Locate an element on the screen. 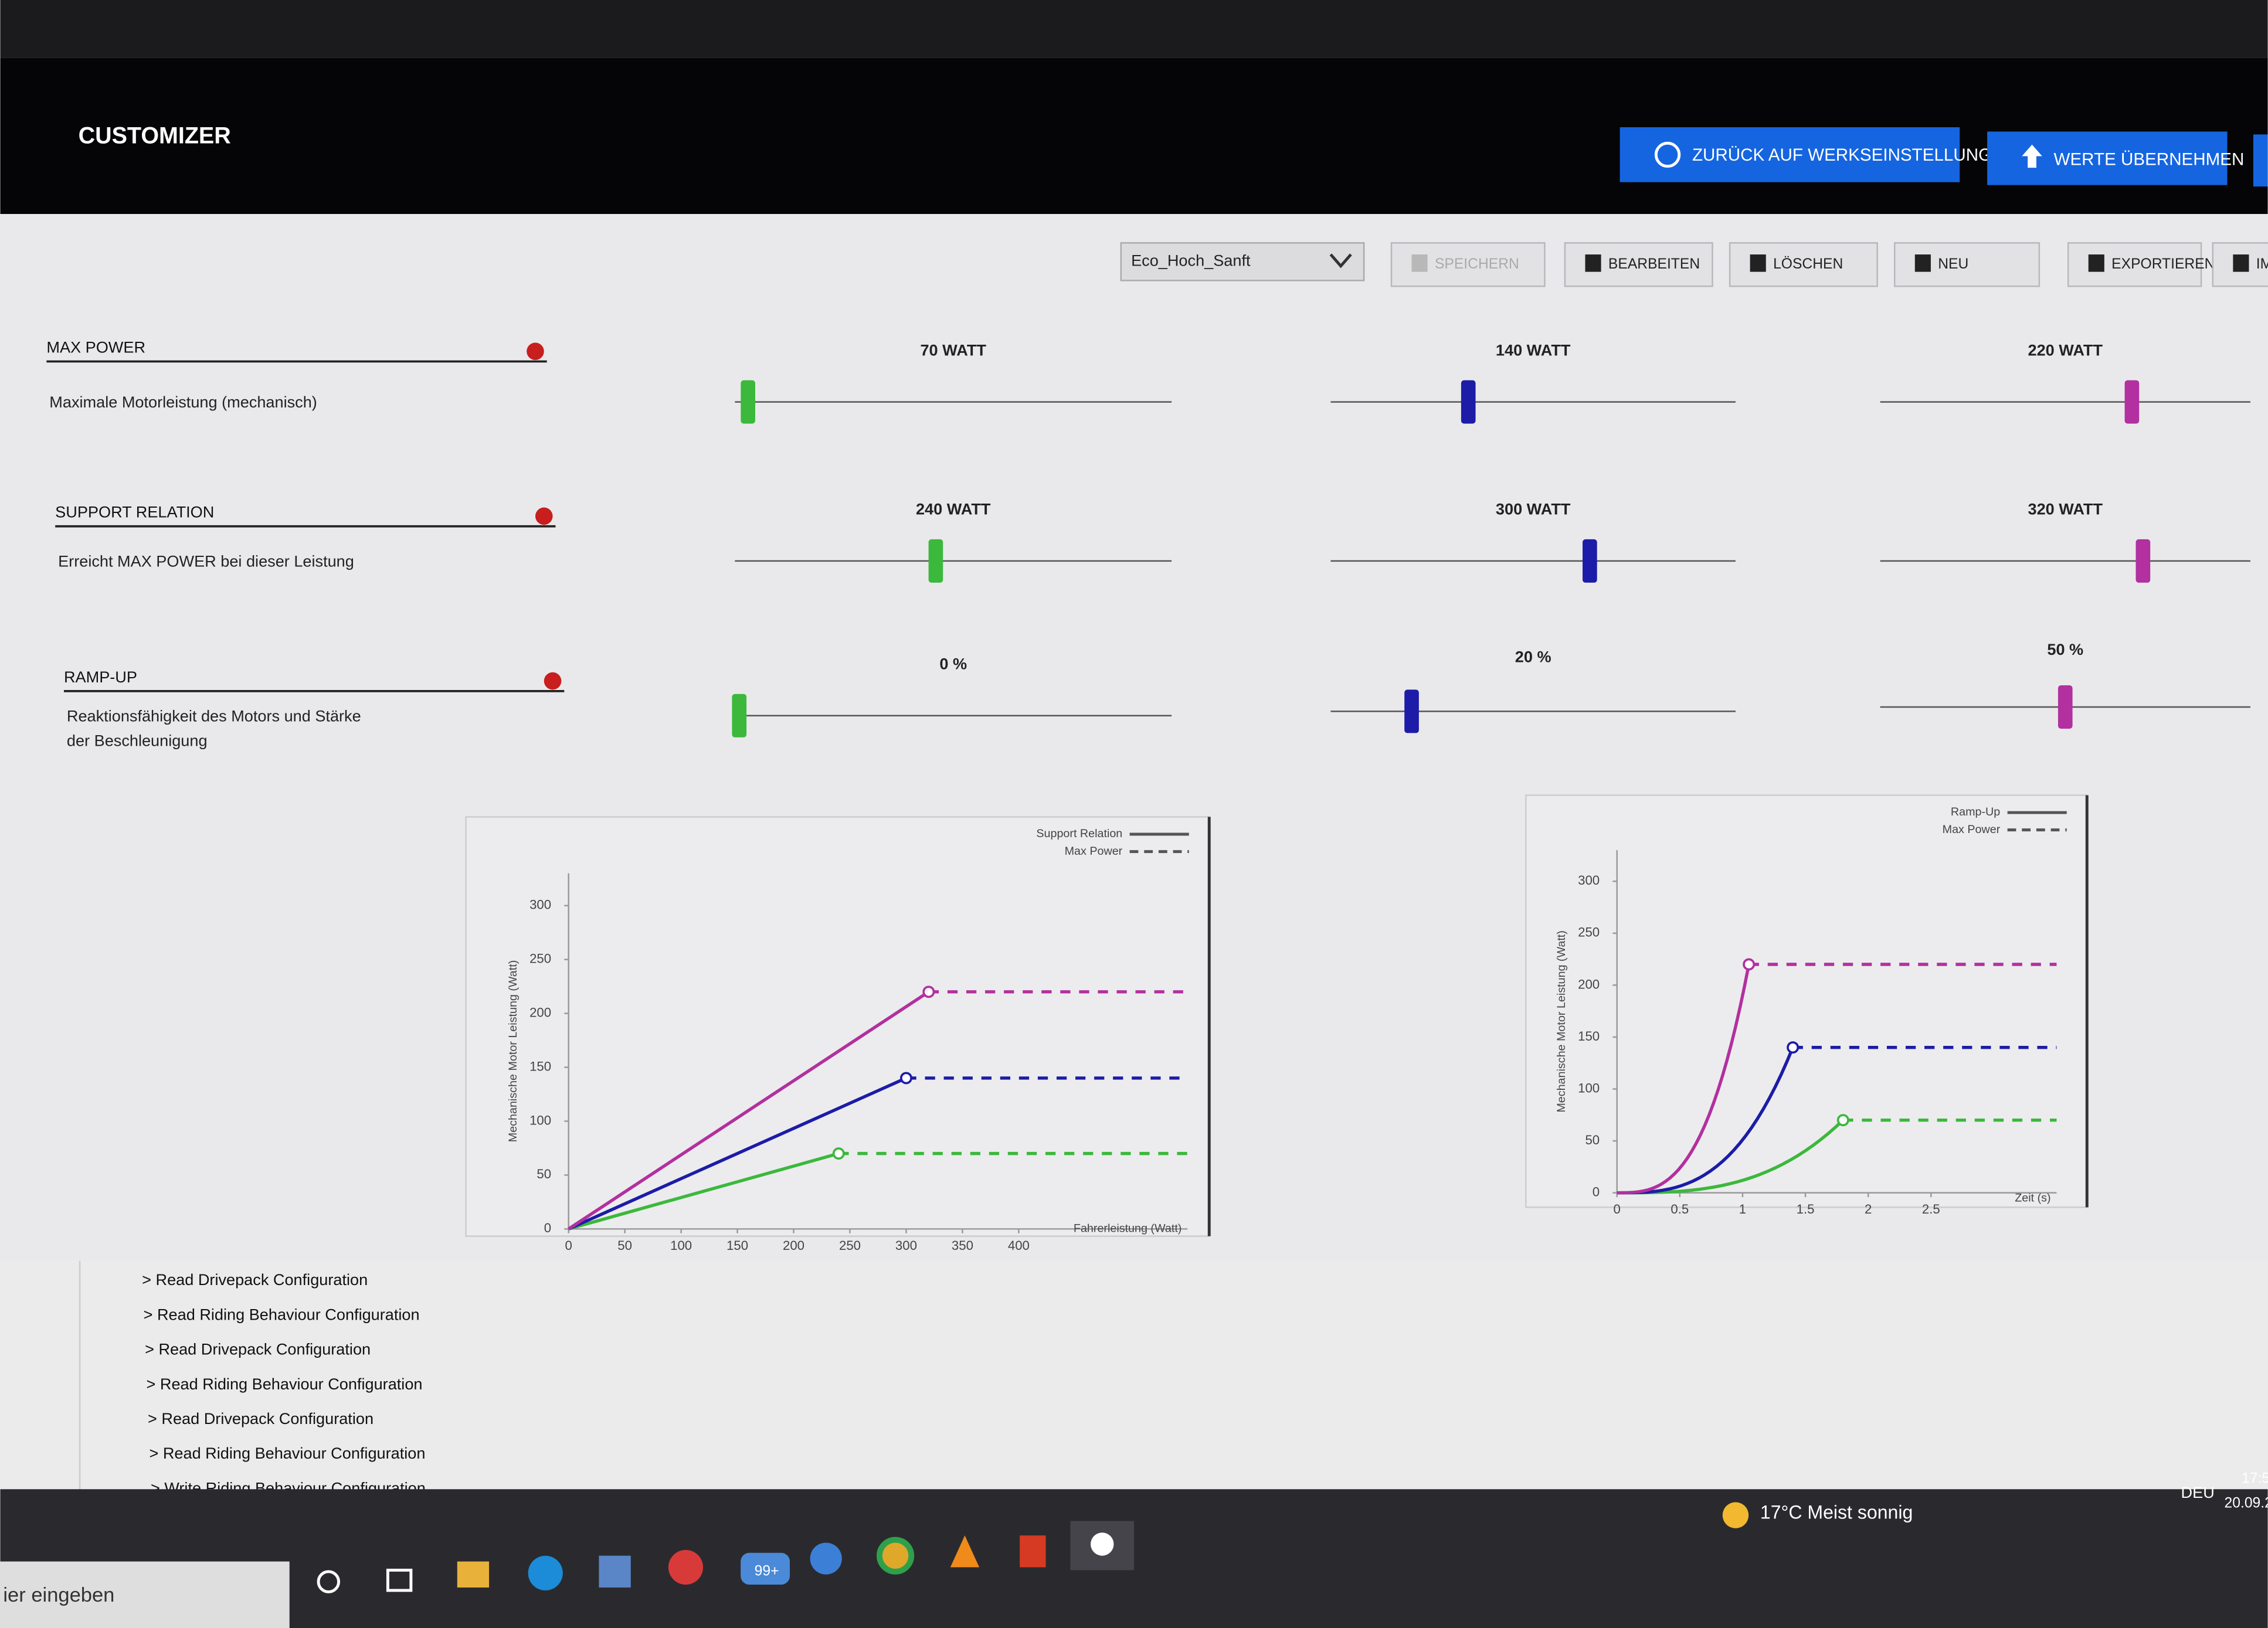  apply-label: WERTE ÜBERNEHMEN is located at coordinates (2149, 159).